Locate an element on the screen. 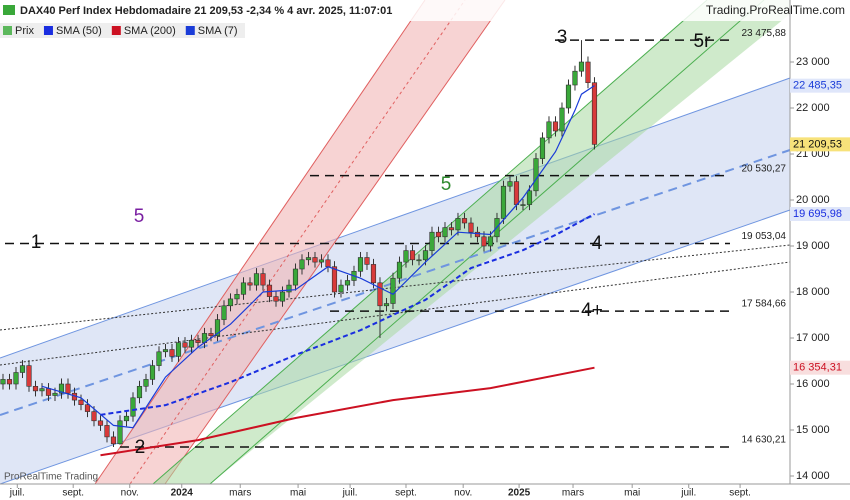 Image resolution: width=850 pixels, height=500 pixels. x-tick-label: 2025 is located at coordinates (519, 493).